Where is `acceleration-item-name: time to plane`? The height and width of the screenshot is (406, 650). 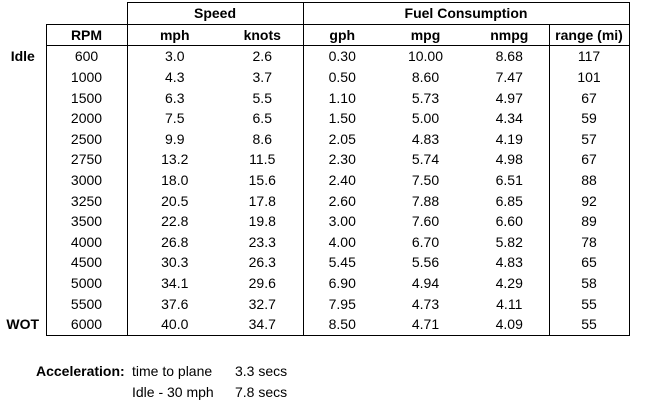 acceleration-item-name: time to plane is located at coordinates (172, 371).